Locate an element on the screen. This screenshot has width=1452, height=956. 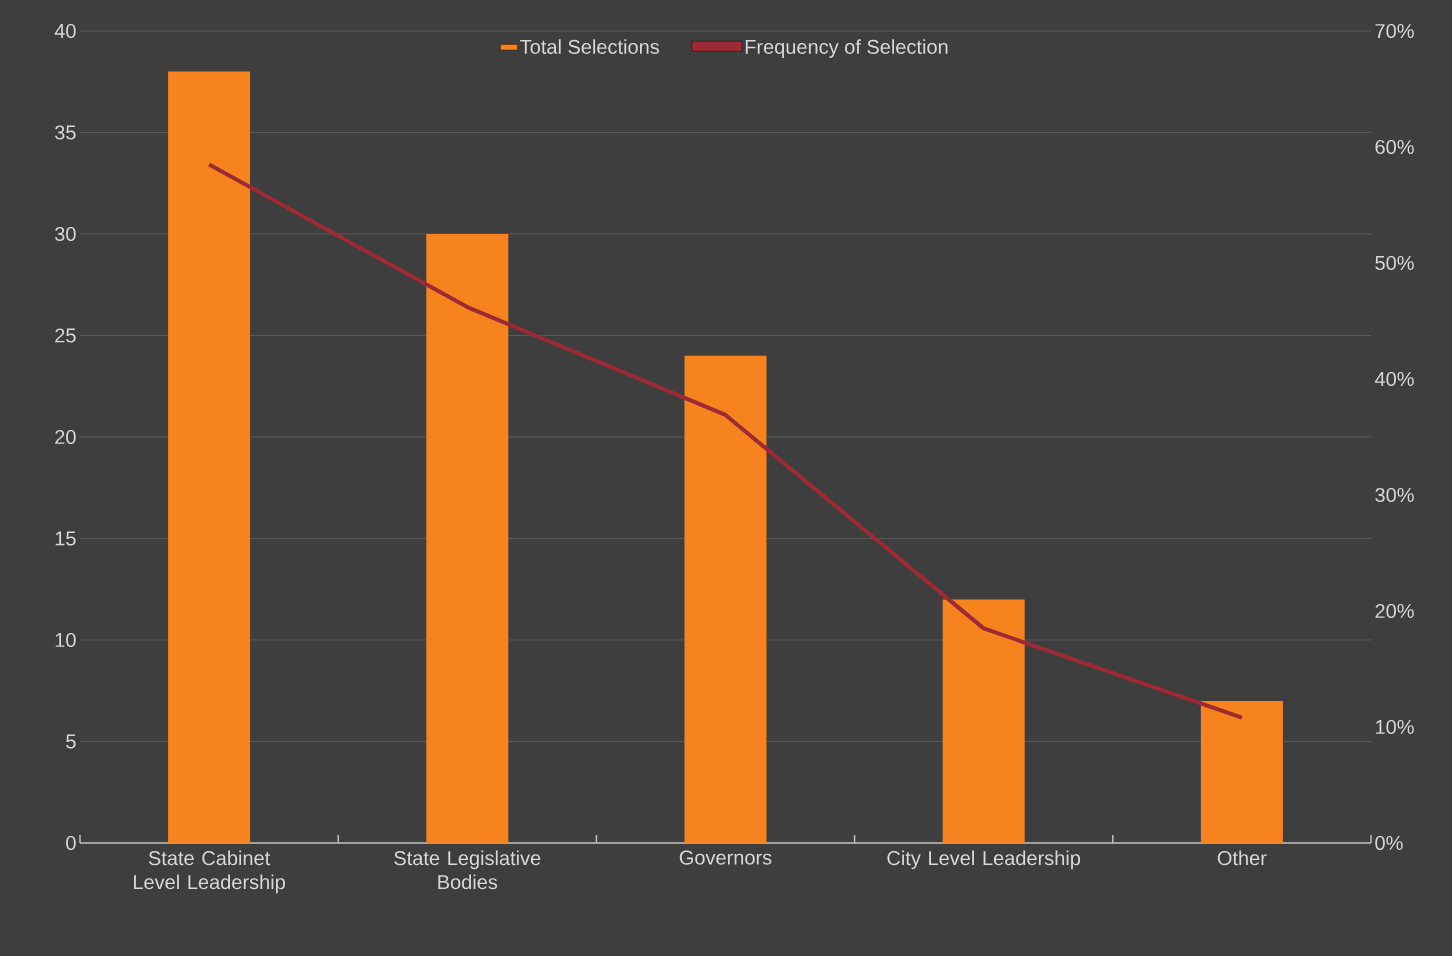
legend-label: Frequency of Selection is located at coordinates (846, 48).